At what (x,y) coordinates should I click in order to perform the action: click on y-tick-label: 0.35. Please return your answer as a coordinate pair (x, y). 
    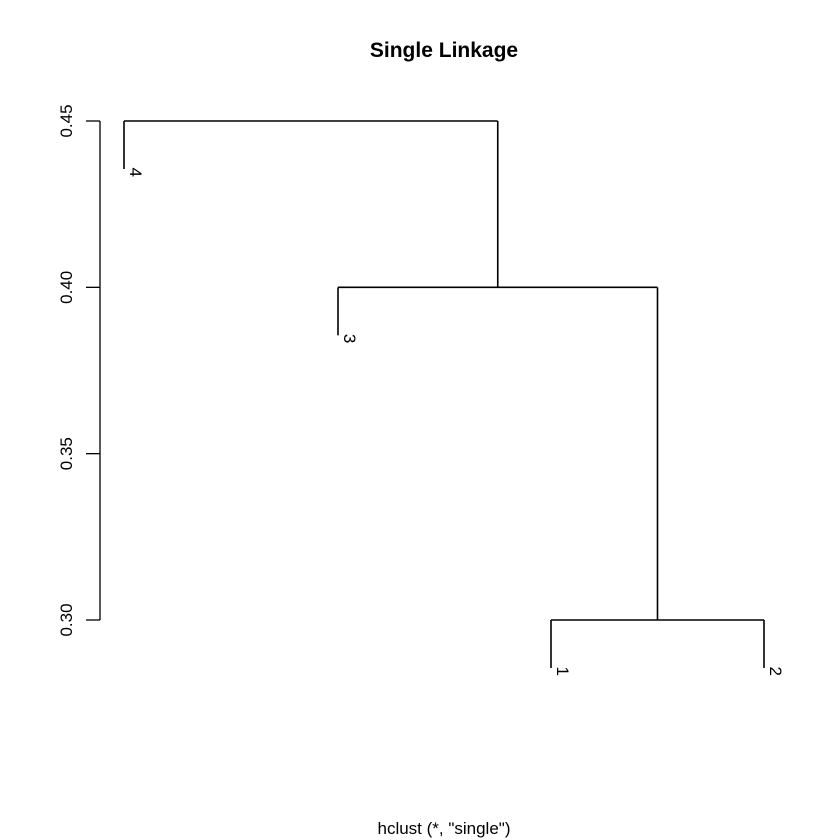
    Looking at the image, I should click on (66, 453).